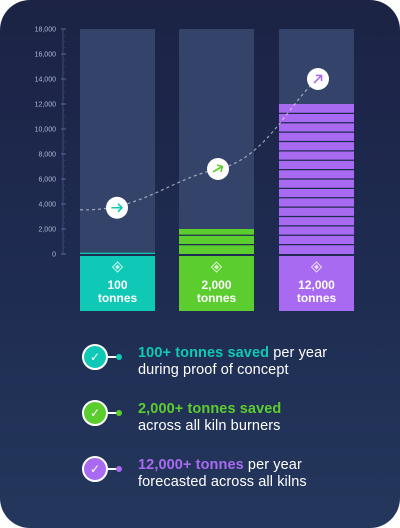 This screenshot has width=400, height=528. What do you see at coordinates (46, 130) in the screenshot?
I see `y-tick-label: 10,000` at bounding box center [46, 130].